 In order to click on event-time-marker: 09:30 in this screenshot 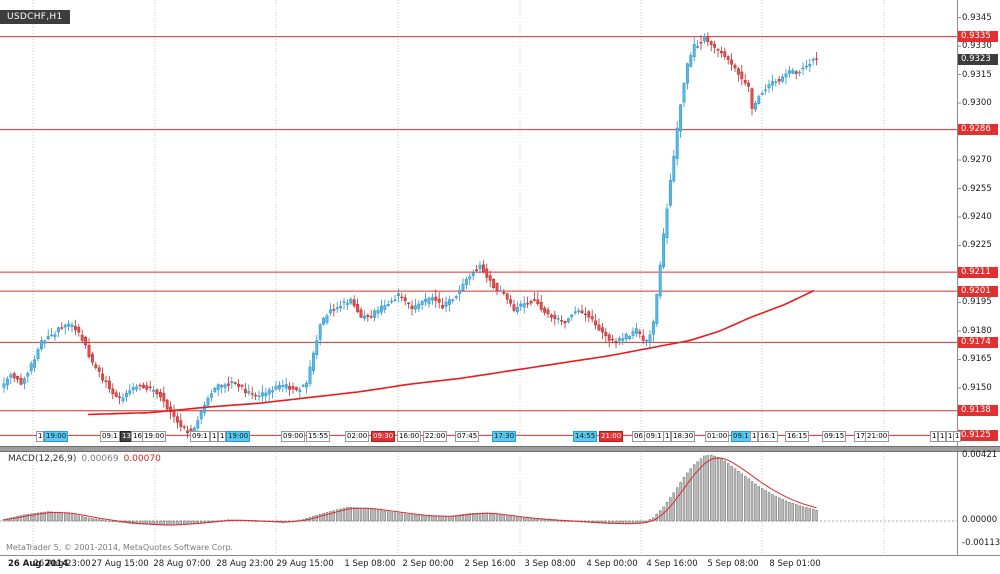, I will do `click(383, 436)`.